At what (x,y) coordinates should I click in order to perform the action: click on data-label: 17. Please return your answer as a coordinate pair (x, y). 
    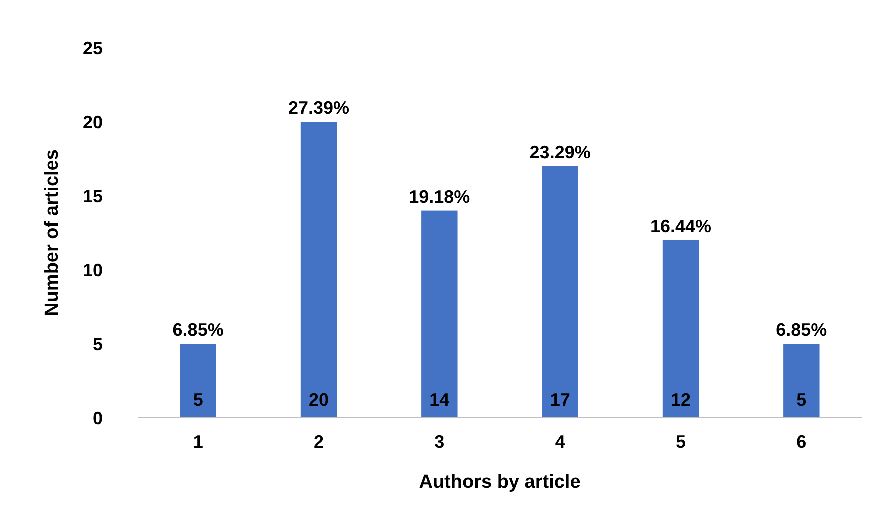
    Looking at the image, I should click on (560, 400).